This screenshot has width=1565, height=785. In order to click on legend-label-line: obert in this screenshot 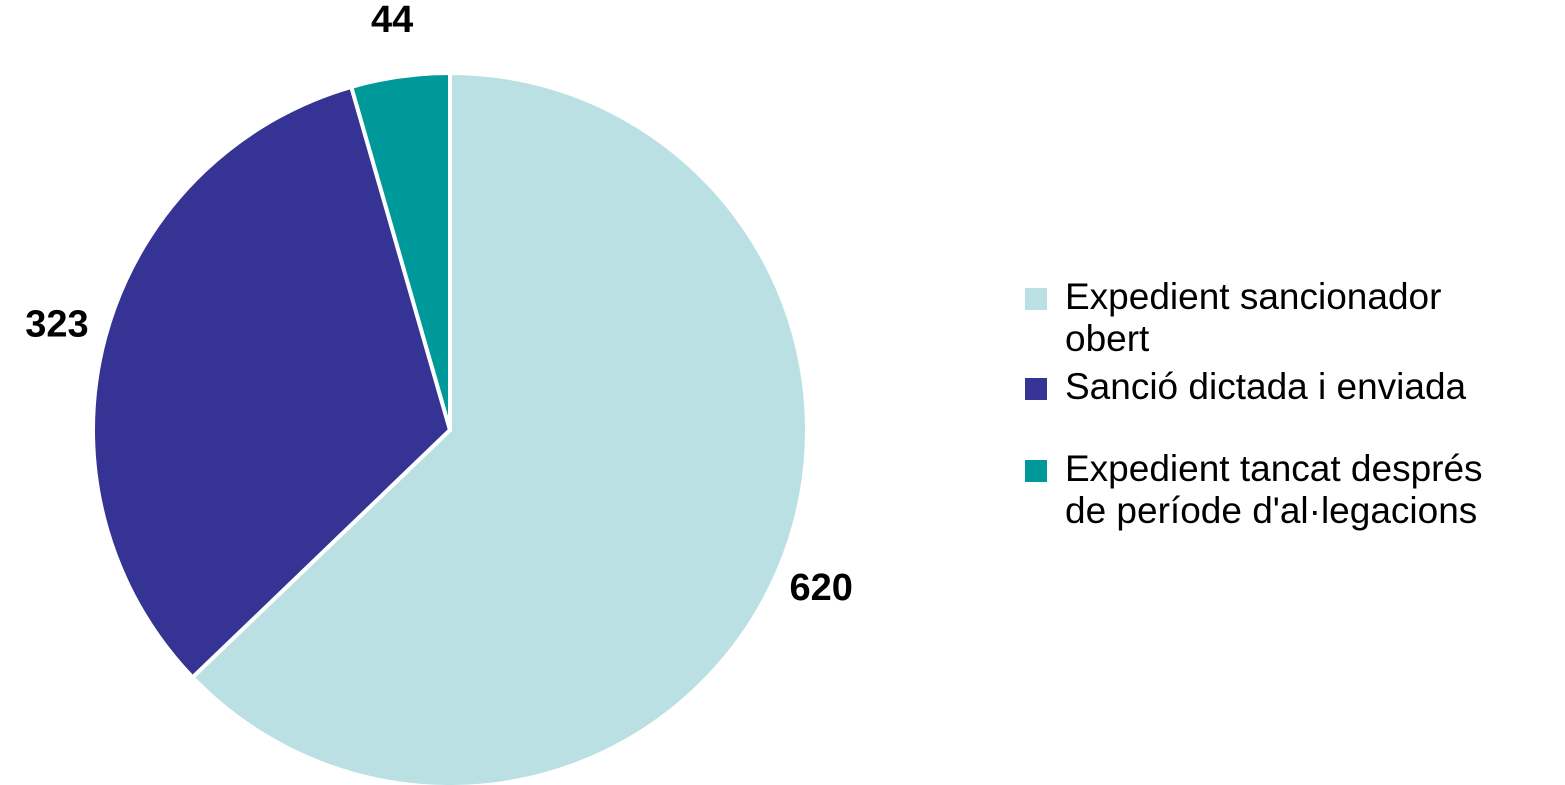, I will do `click(1107, 338)`.